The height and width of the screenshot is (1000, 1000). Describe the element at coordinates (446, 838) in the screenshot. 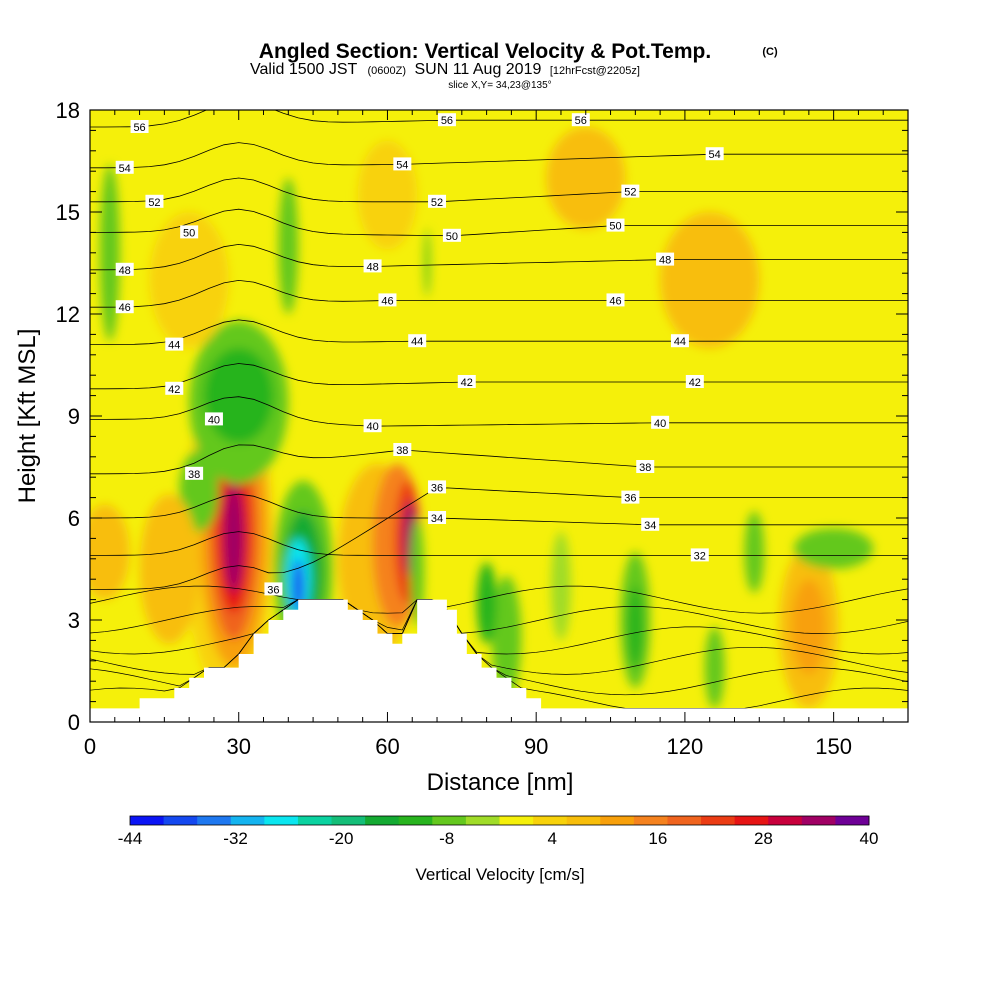

I see `colorbar-tick-label: -8` at that location.